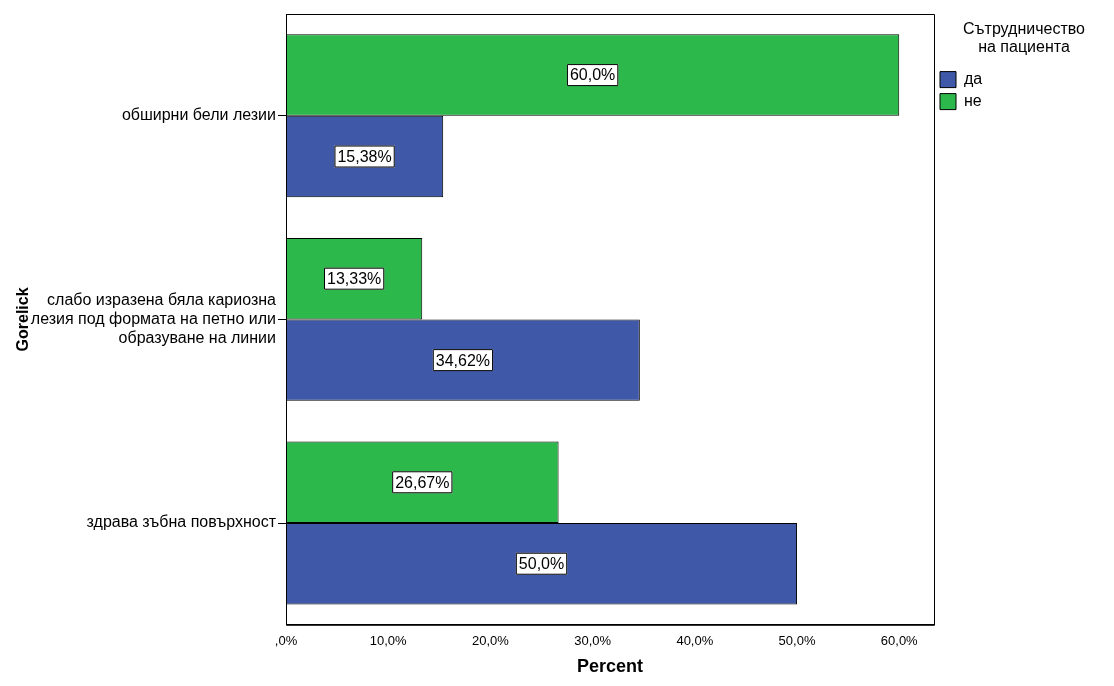 This screenshot has width=1114, height=686. I want to click on data-label: 26,67%, so click(422, 482).